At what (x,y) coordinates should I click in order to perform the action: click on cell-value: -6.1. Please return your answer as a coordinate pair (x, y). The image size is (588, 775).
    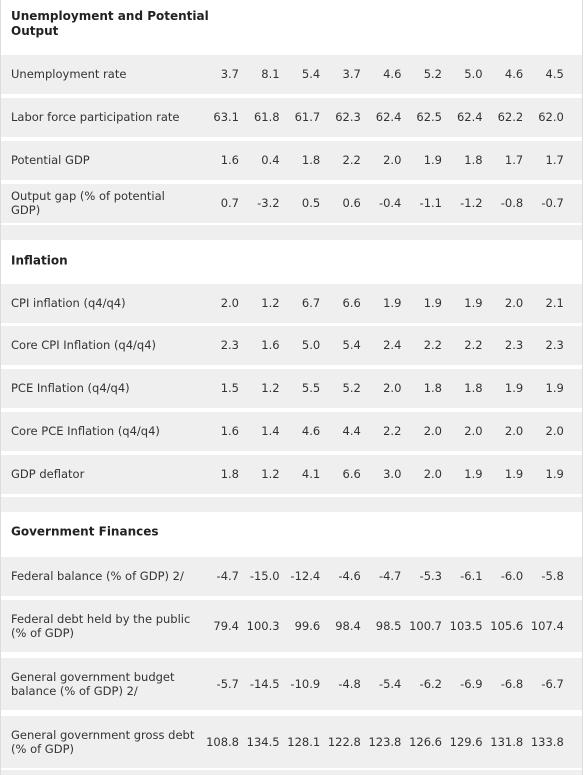
    Looking at the image, I should click on (471, 576).